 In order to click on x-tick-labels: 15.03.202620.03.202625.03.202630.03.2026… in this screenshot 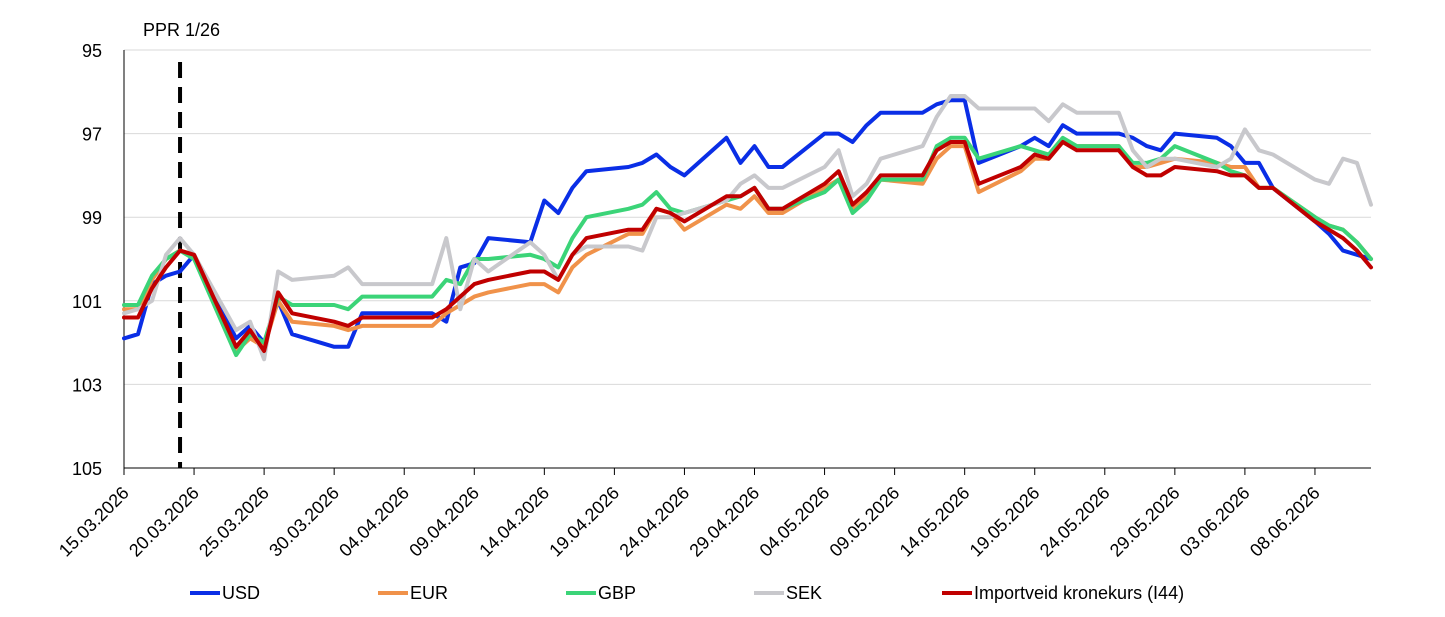, I will do `click(689, 522)`.